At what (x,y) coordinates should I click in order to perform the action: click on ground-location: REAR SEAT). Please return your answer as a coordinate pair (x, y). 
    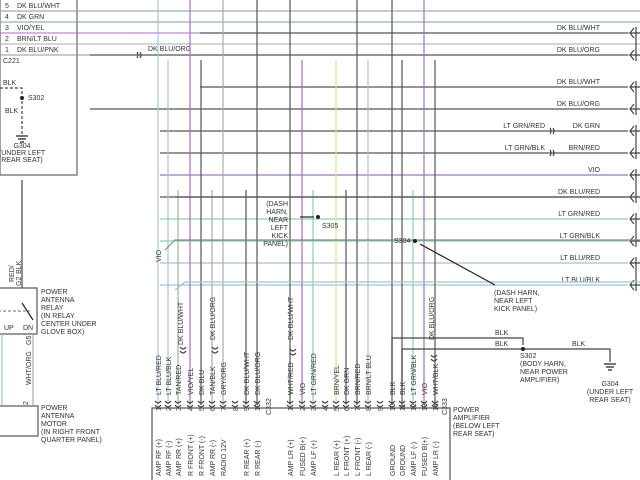
    Looking at the image, I should click on (610, 400).